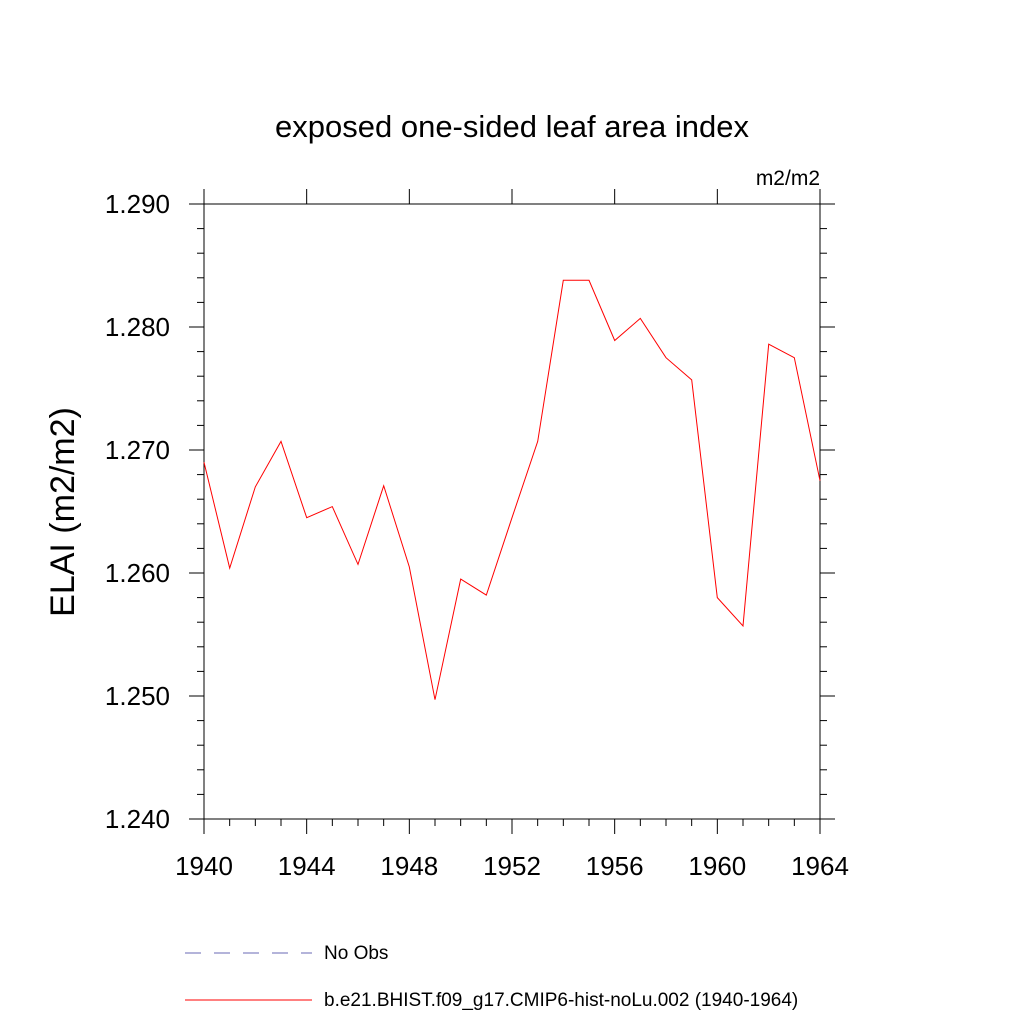  What do you see at coordinates (63, 512) in the screenshot?
I see `y-axis-label: ELAI (m2/m2)` at bounding box center [63, 512].